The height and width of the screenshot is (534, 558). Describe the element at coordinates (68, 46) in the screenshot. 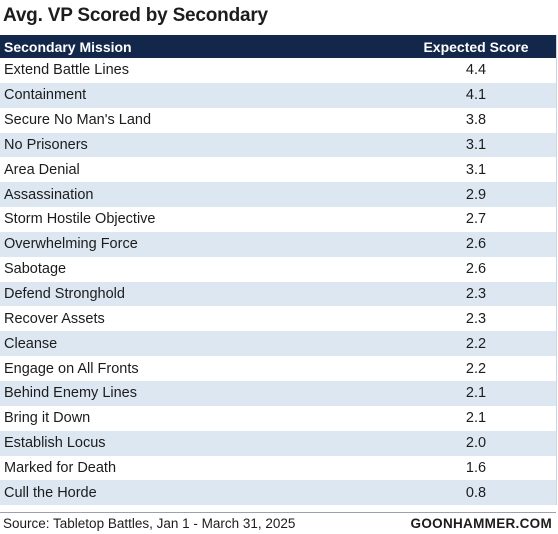

I see `header-secondary-mission: Secondary Mission` at that location.